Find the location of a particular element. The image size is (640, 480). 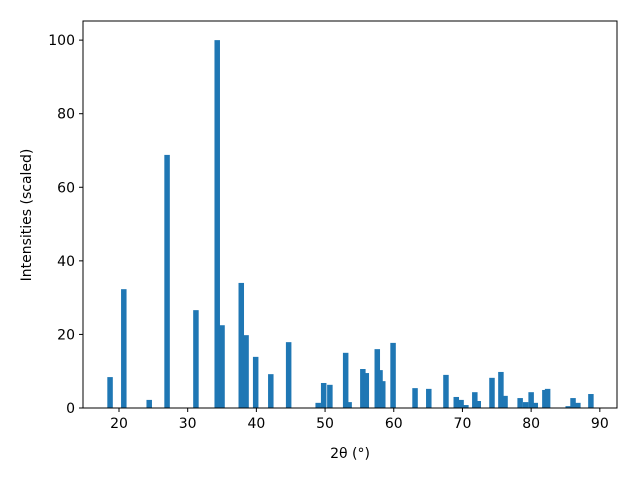

x-axis-label: 2θ (°) is located at coordinates (350, 454).